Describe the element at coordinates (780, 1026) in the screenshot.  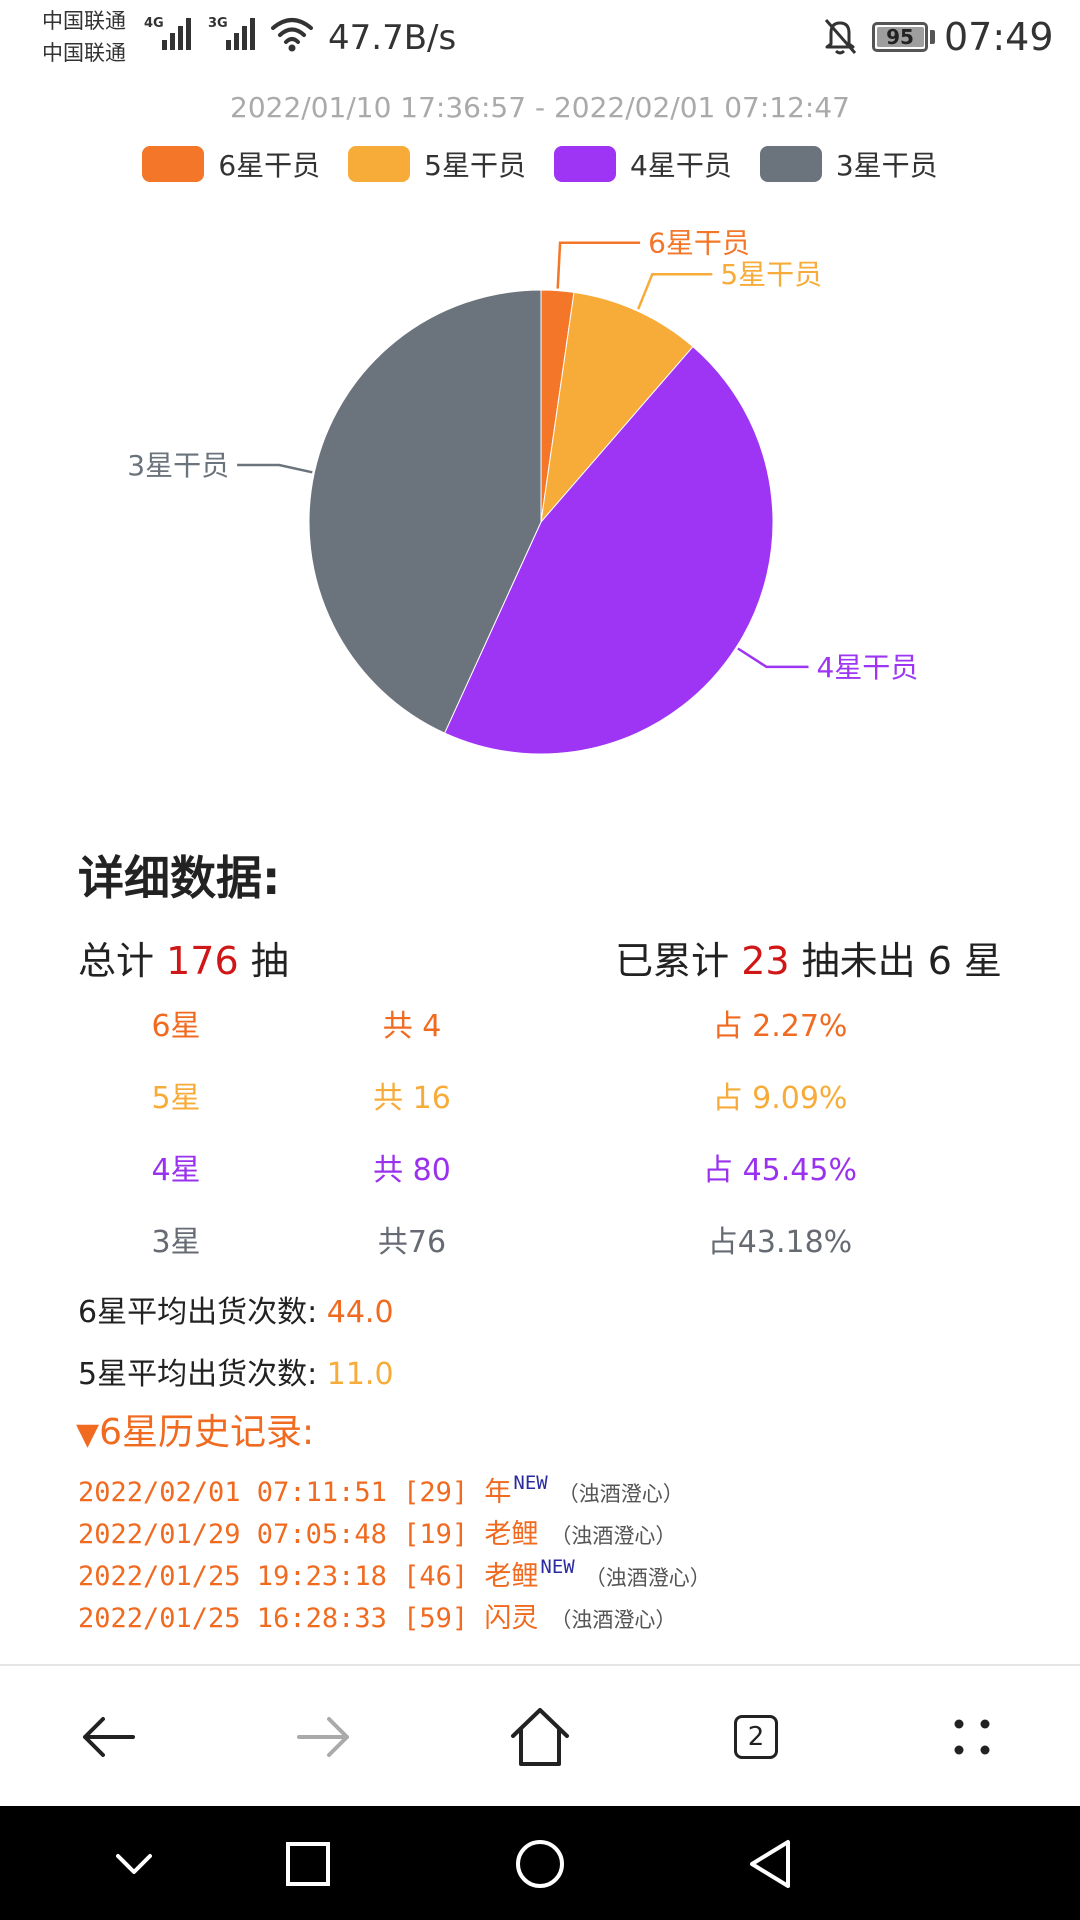
I see `rarity-percent: 占 2.27%` at that location.